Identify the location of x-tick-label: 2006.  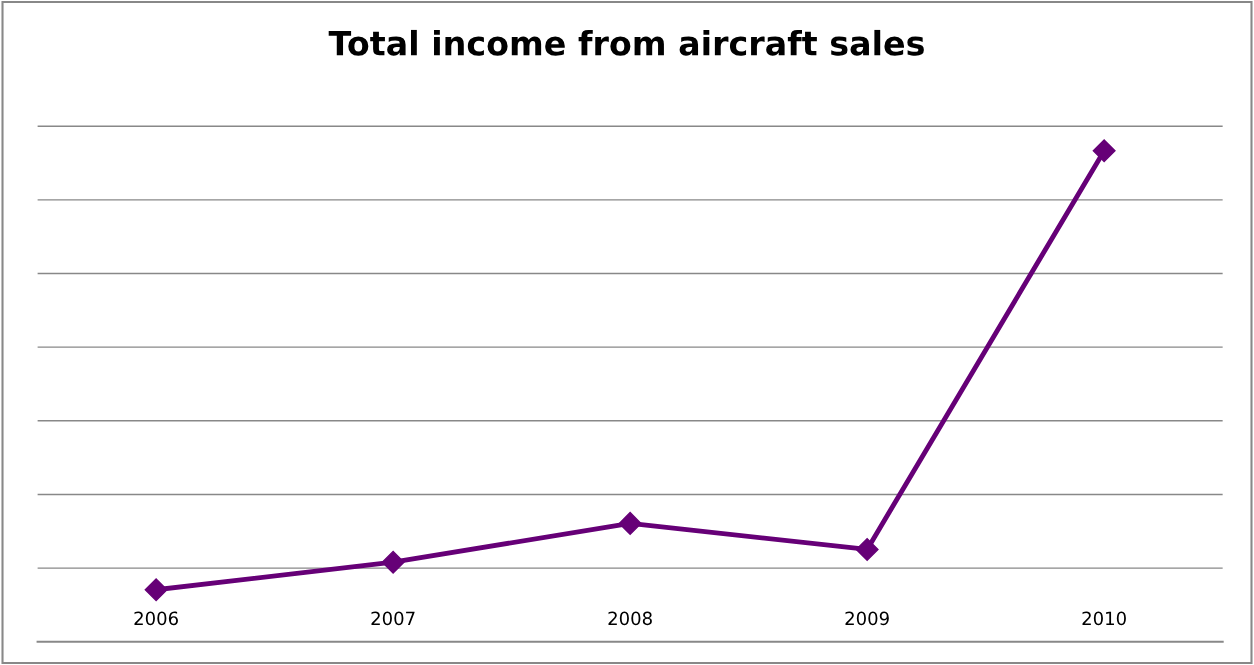
(156, 618).